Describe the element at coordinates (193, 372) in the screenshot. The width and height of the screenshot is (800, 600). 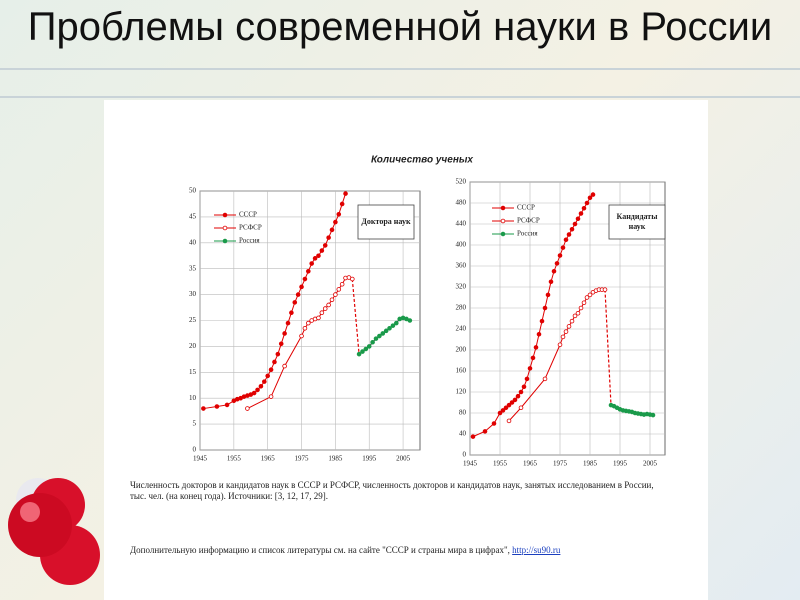
I see `y-tick-label: 15` at that location.